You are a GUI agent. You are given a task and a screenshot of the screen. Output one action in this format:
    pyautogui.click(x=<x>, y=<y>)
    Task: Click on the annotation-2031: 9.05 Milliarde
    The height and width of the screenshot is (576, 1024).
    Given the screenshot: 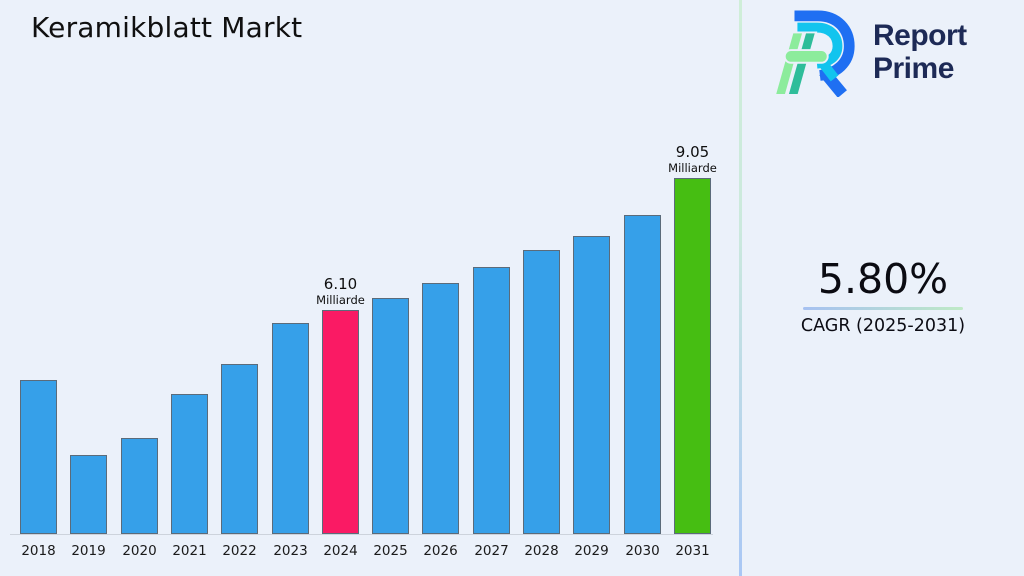 What is the action you would take?
    pyautogui.click(x=693, y=159)
    